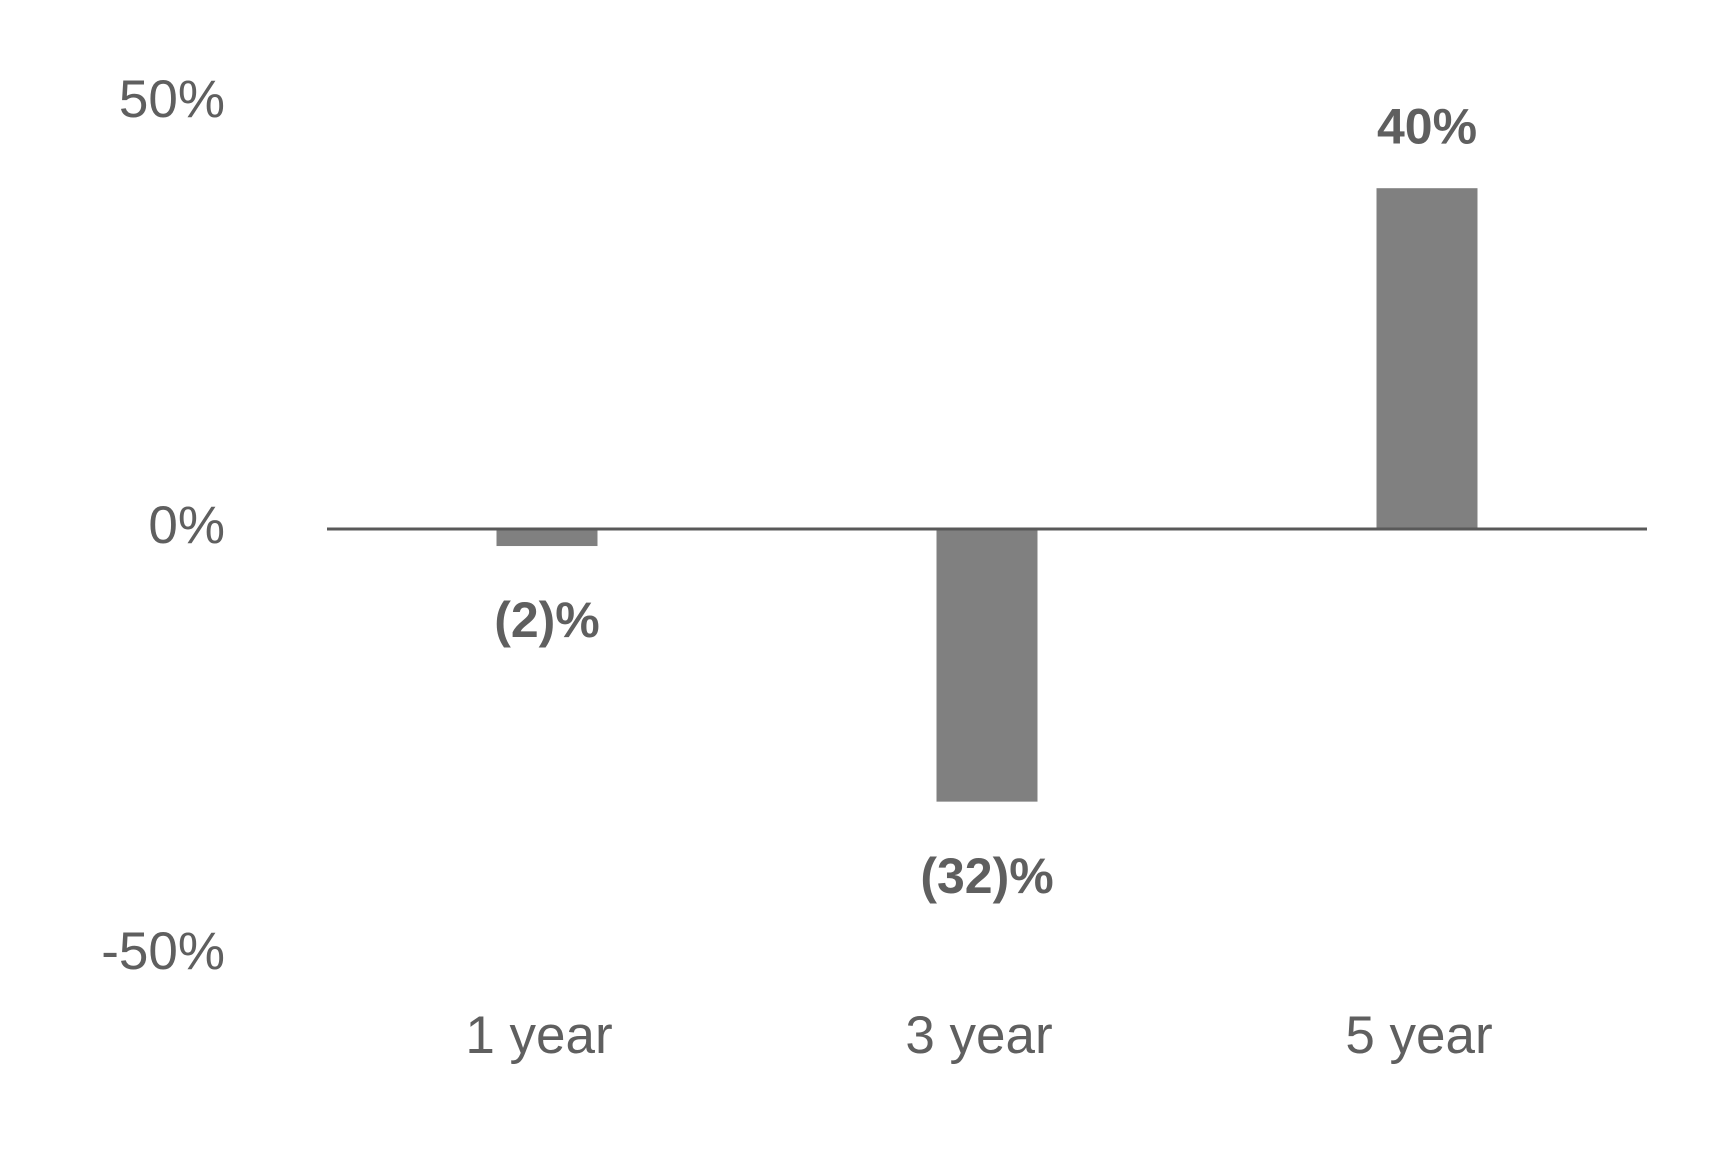 This screenshot has height=1152, width=1728. I want to click on x-tick-label: 1 year, so click(538, 1035).